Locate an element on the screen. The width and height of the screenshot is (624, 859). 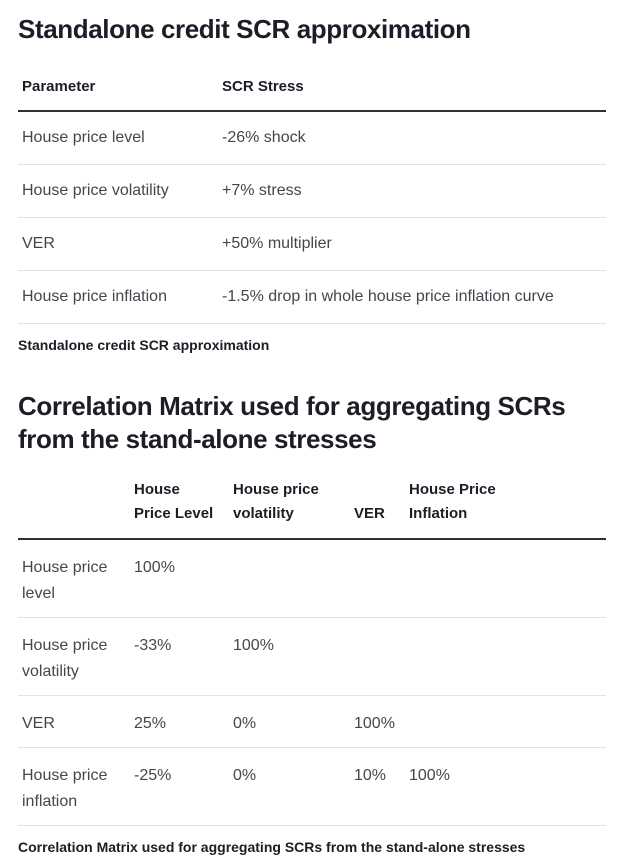
label-line: inflation is located at coordinates (50, 801).